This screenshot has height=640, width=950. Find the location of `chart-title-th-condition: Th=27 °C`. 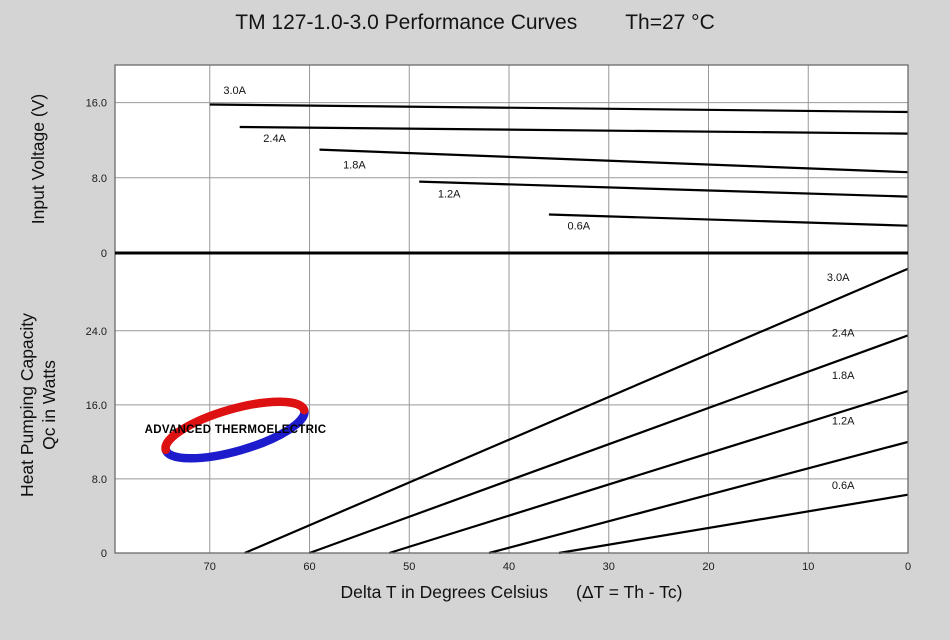

chart-title-th-condition: Th=27 °C is located at coordinates (670, 22).